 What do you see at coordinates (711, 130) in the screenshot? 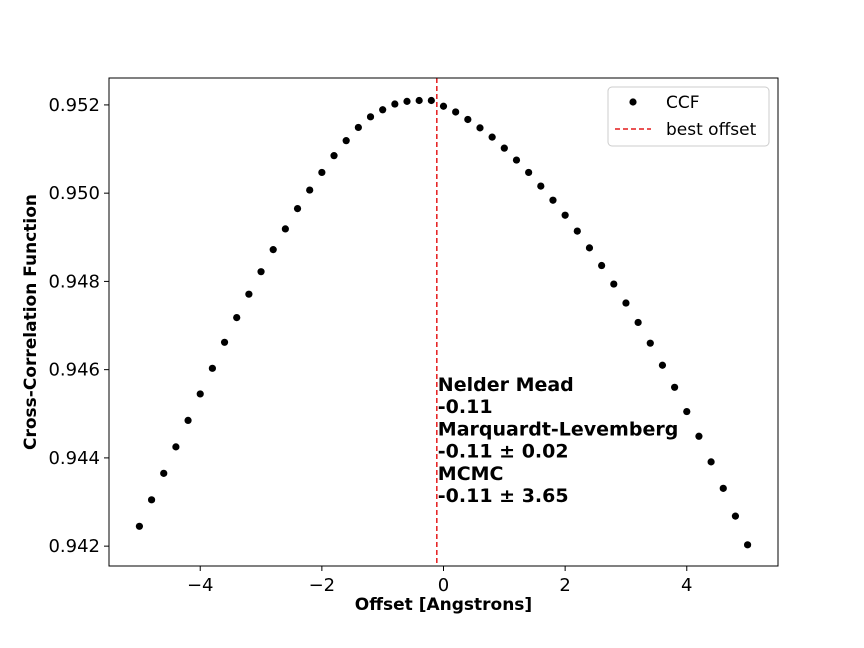
I see `legend-label: best offset` at bounding box center [711, 130].